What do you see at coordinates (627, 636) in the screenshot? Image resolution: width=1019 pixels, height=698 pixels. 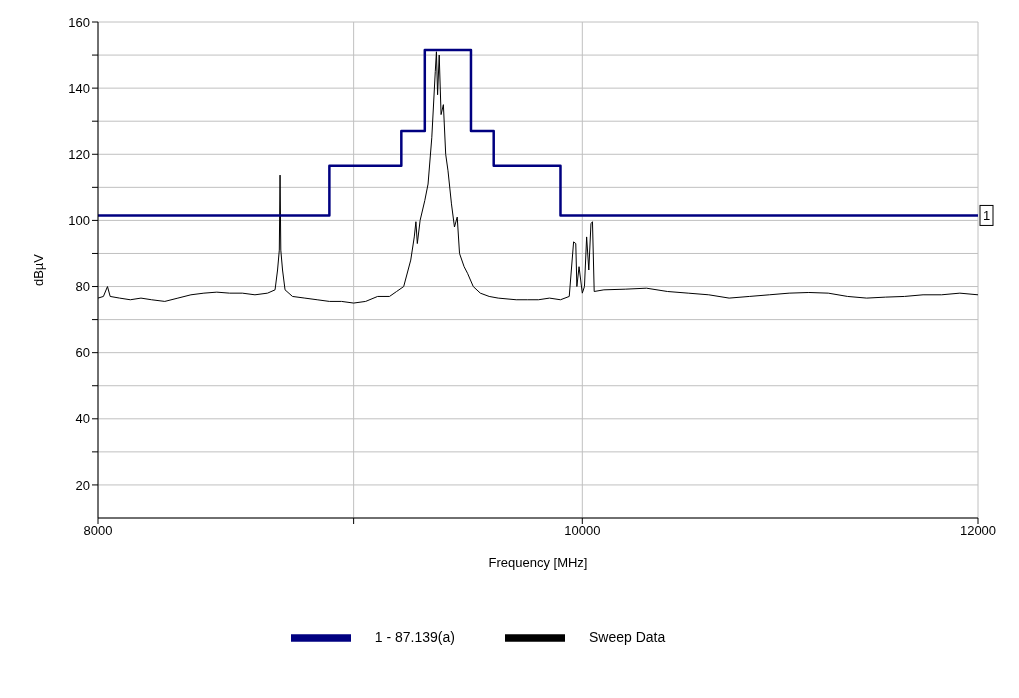 I see `legend-label: Sweep Data` at bounding box center [627, 636].